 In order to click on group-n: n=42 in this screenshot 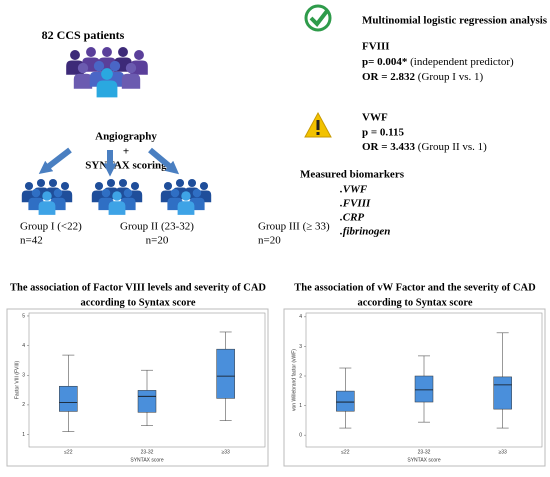, I will do `click(31, 241)`.